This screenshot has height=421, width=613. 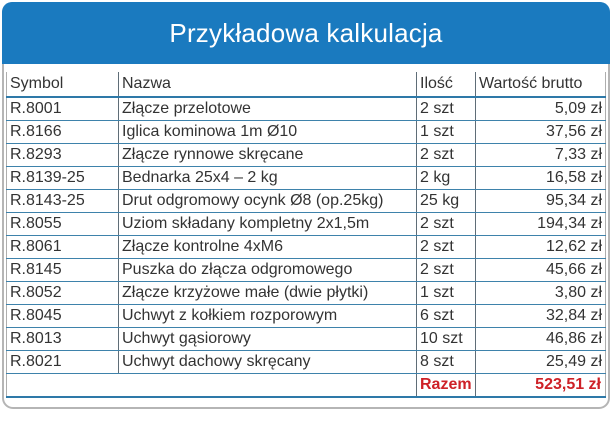 I want to click on nazwa-cell: Złącze kontrolne 4xM6, so click(x=267, y=247).